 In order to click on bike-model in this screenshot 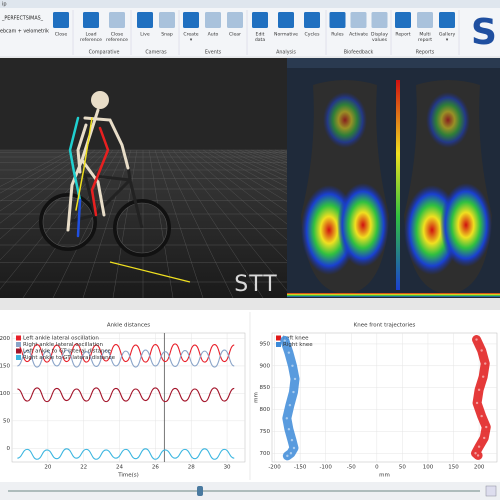, I will do `click(105, 210)`.